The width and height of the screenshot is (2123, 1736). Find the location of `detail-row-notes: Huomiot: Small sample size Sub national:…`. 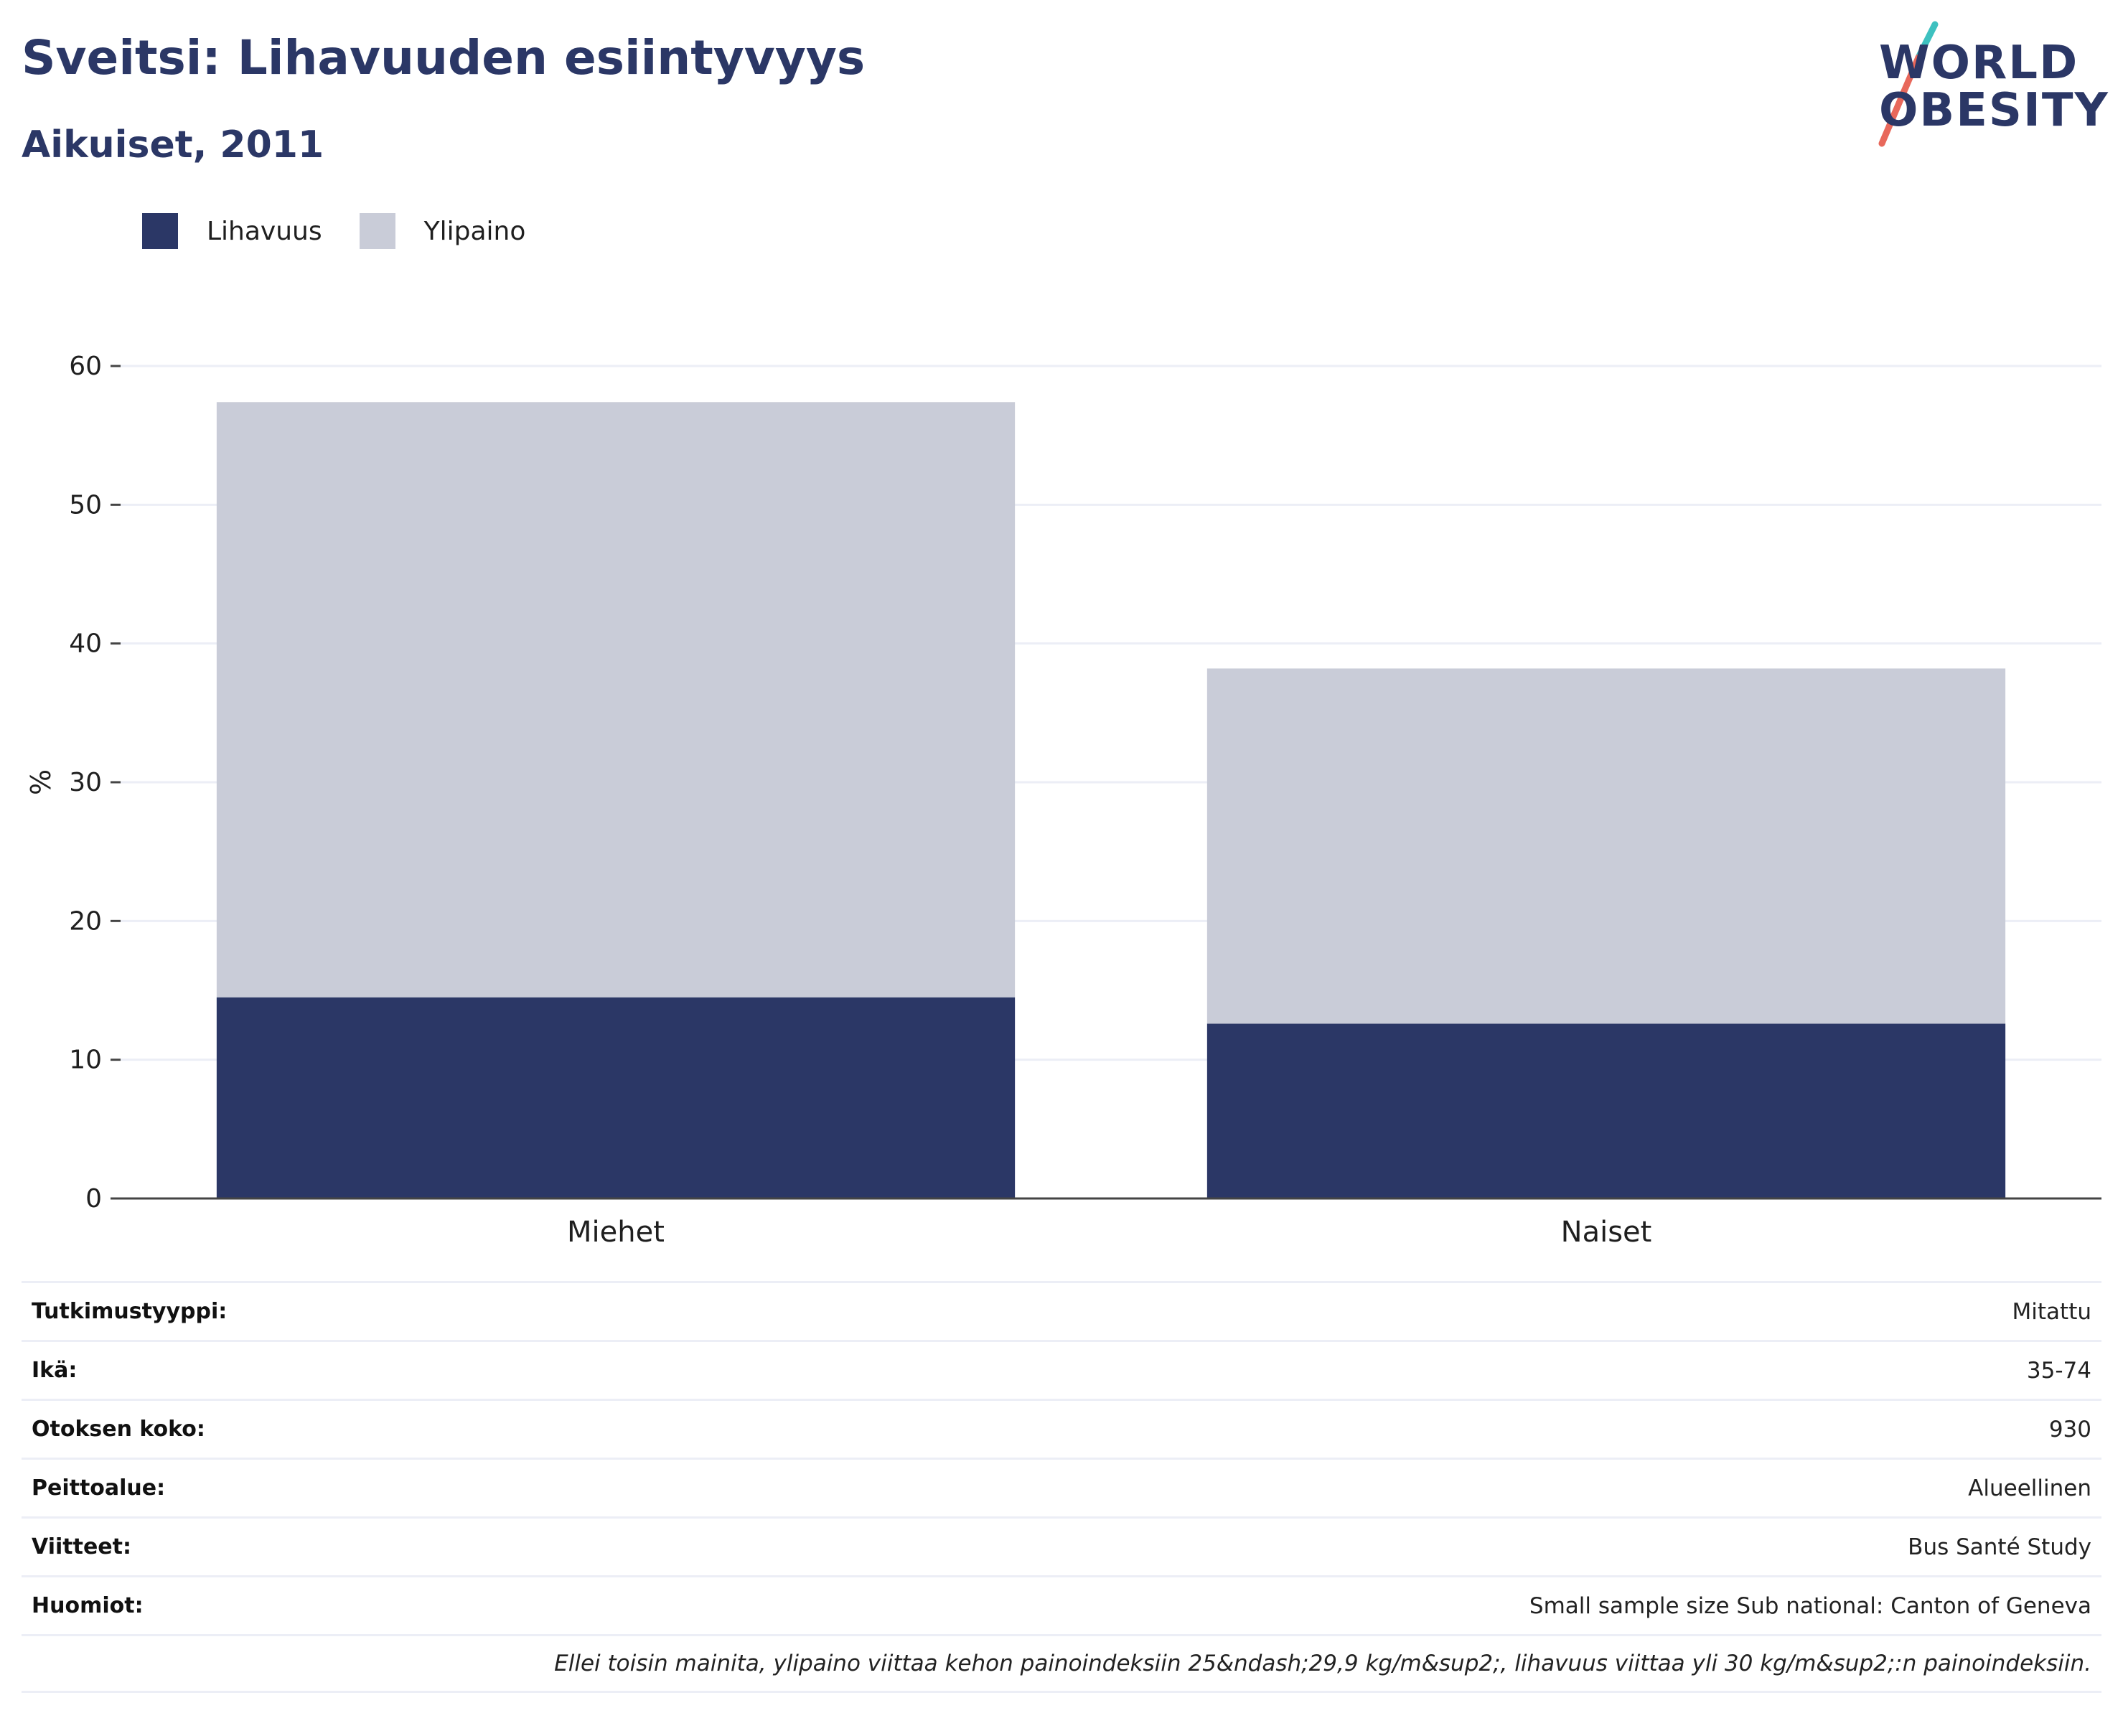

detail-row-notes: Huomiot: Small sample size Sub national:… is located at coordinates (1061, 1604).